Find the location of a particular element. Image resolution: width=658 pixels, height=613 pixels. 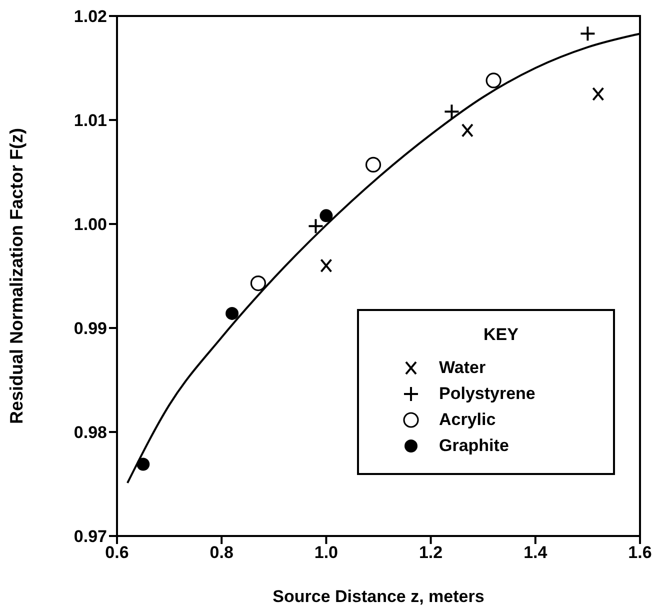

y-tick-label: 0.97 is located at coordinates (90, 536).